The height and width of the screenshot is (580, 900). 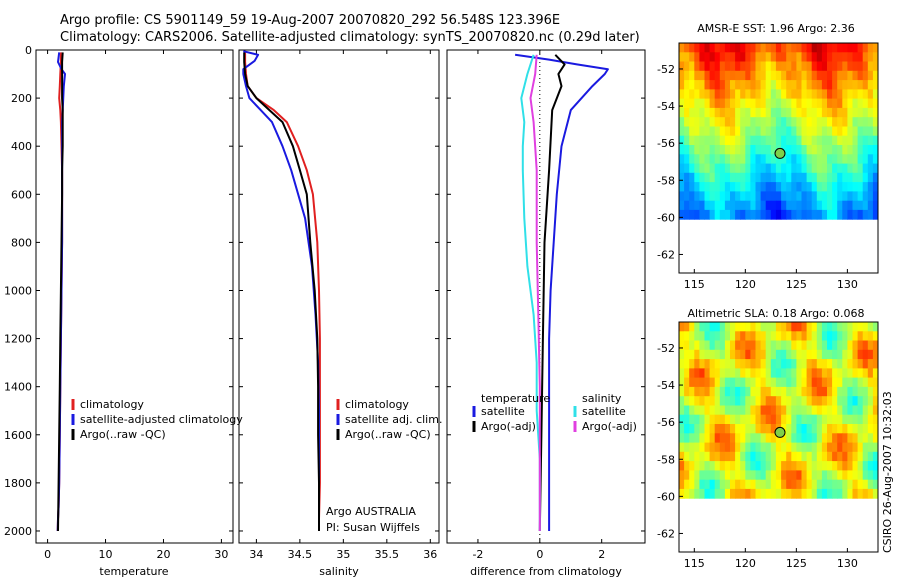 What do you see at coordinates (796, 284) in the screenshot?
I see `sst-map-xtick-label: 125` at bounding box center [796, 284].